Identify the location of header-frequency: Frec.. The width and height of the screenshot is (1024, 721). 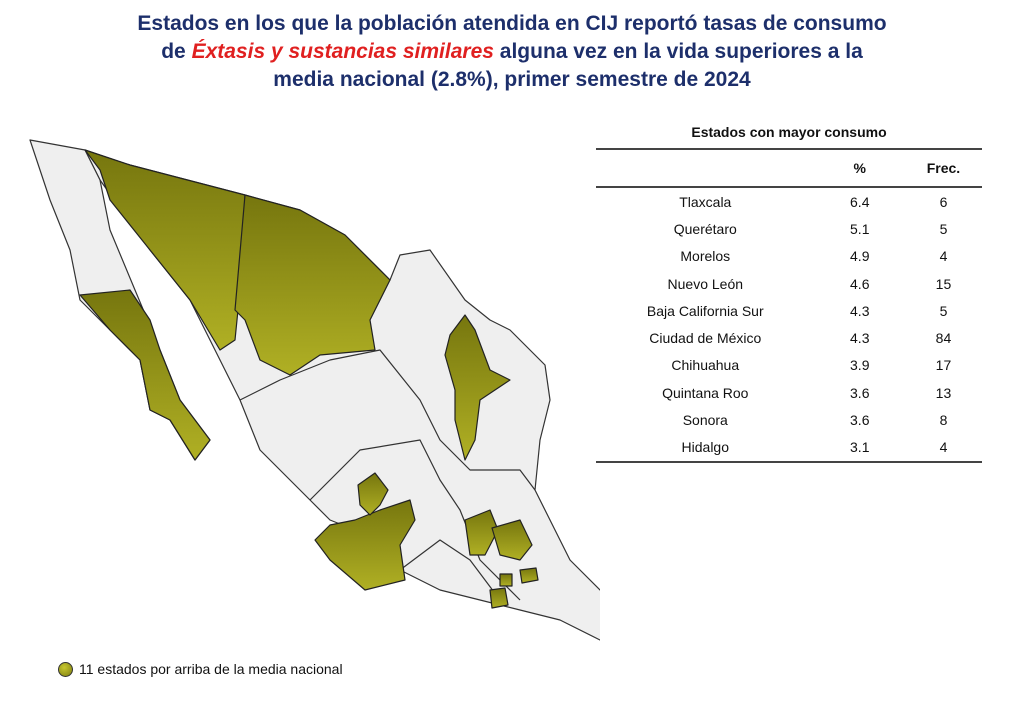
(943, 168).